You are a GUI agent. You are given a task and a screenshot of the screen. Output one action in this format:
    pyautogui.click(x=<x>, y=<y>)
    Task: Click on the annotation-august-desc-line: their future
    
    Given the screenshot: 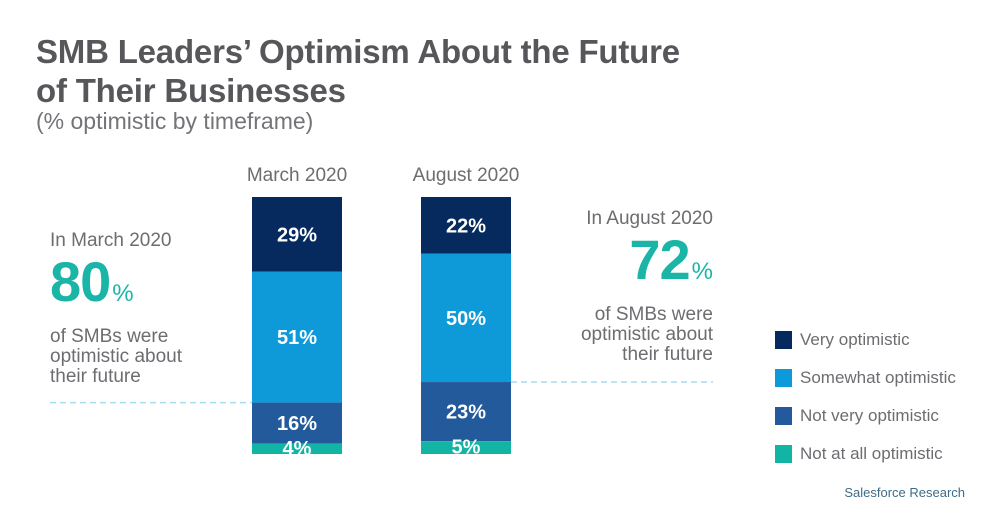 What is the action you would take?
    pyautogui.click(x=667, y=354)
    